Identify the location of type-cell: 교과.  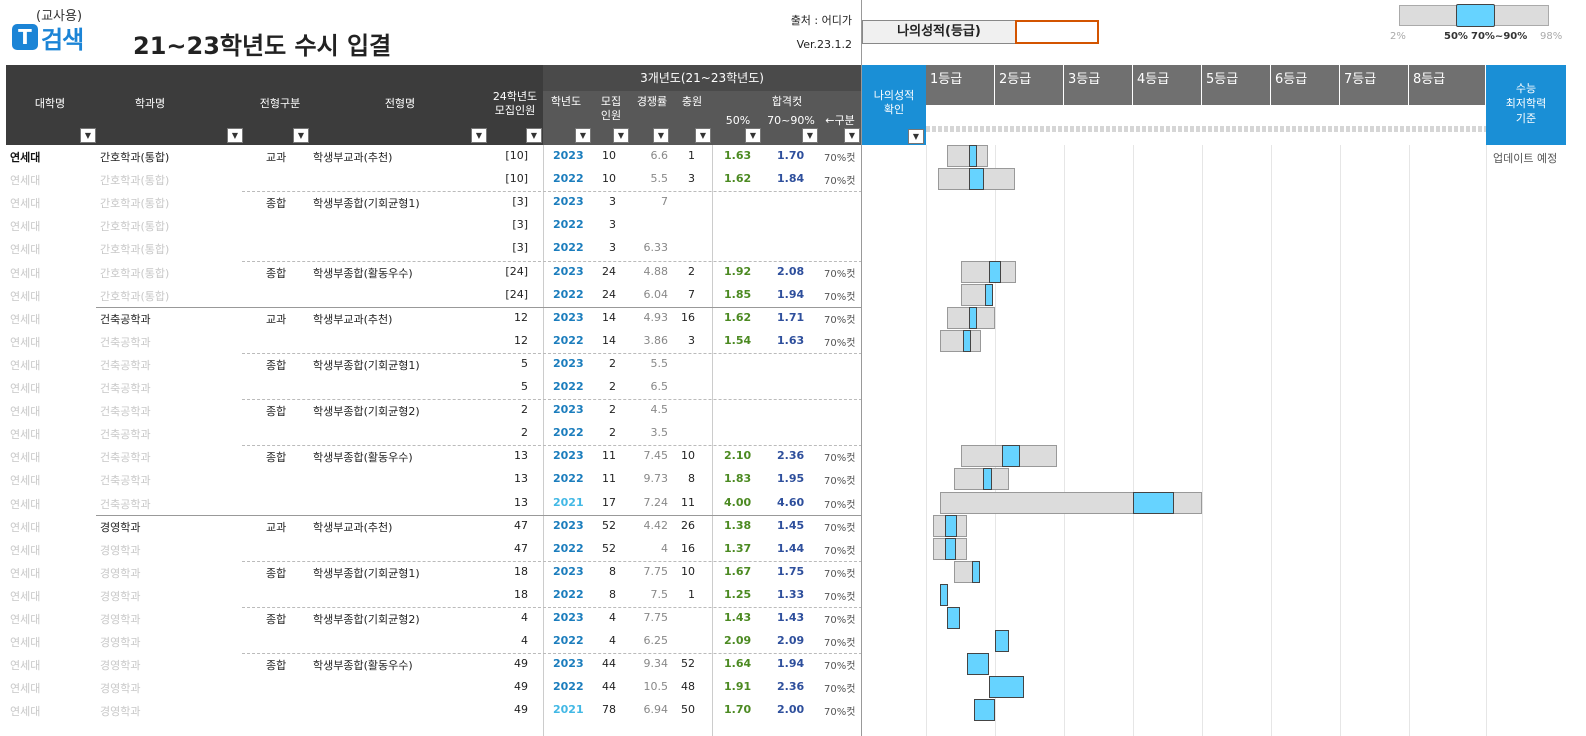
(276, 527).